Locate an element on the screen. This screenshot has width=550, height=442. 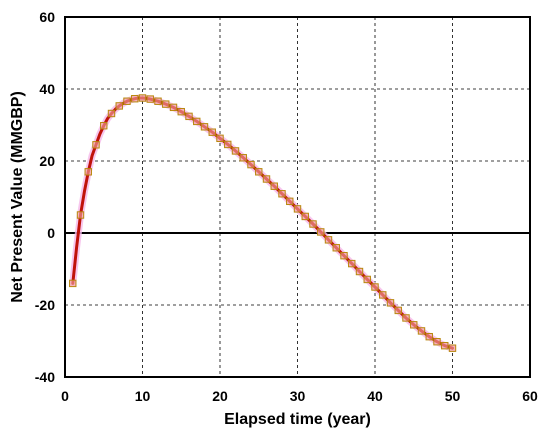
x-tick-label: 10 is located at coordinates (143, 396).